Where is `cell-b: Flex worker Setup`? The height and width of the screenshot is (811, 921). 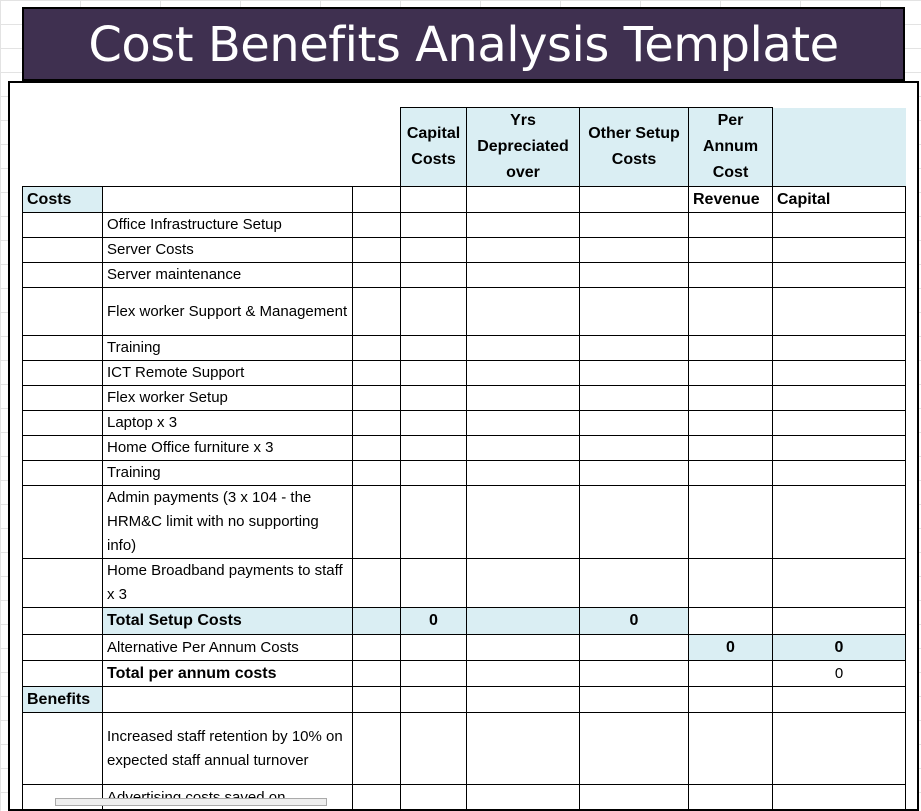 cell-b: Flex worker Setup is located at coordinates (227, 398).